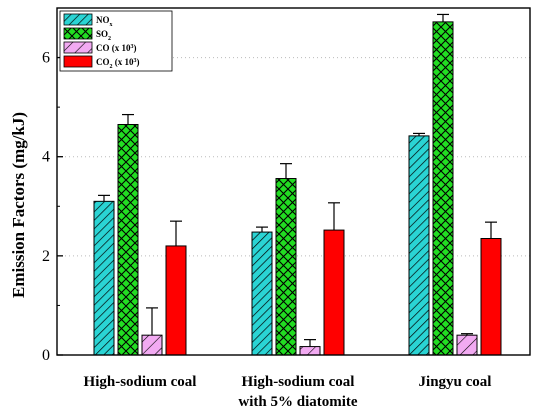 This screenshot has height=416, width=550. I want to click on legend-label-part: SO, so click(102, 34).